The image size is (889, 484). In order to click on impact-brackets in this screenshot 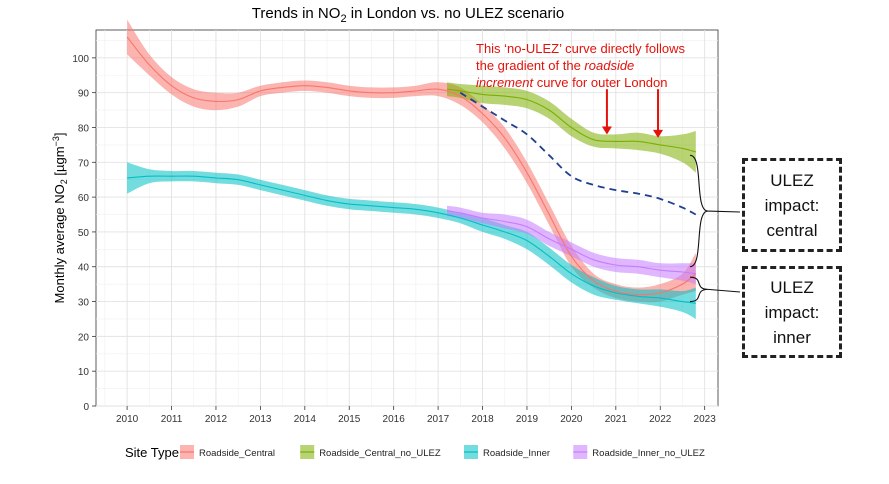, I will do `click(715, 228)`.